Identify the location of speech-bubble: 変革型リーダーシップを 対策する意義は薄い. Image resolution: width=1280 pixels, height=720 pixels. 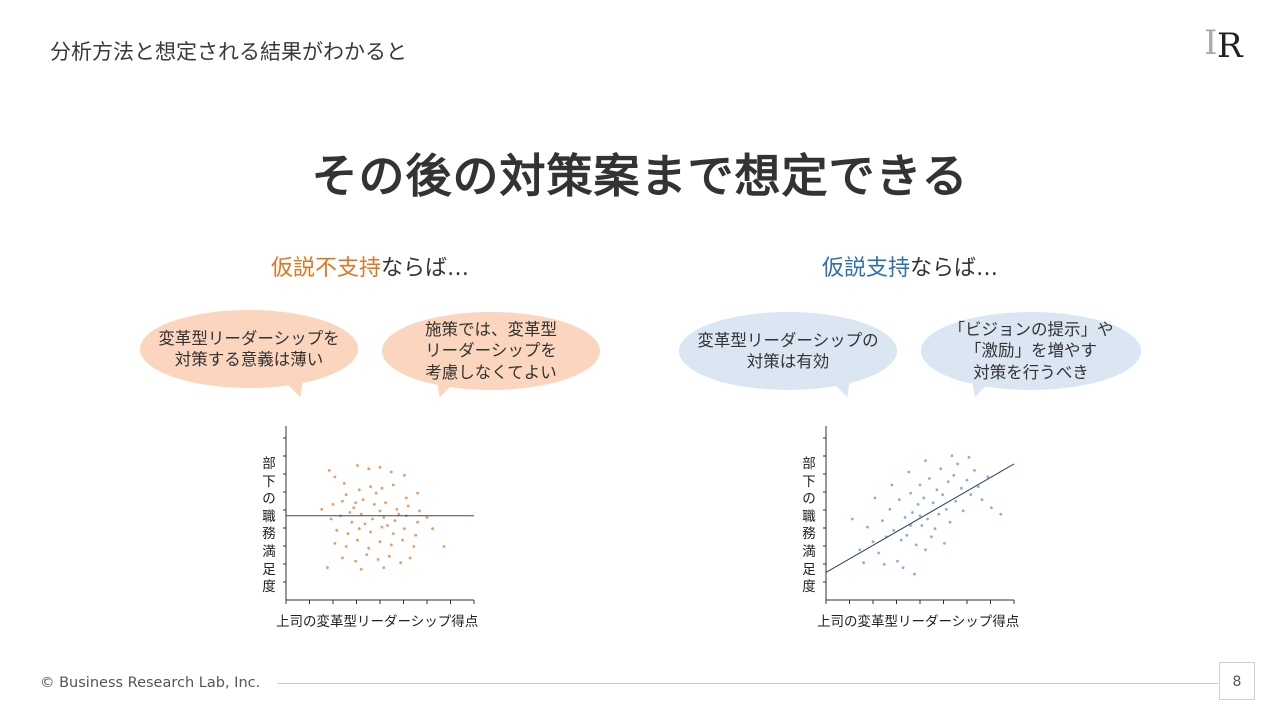
(249, 356).